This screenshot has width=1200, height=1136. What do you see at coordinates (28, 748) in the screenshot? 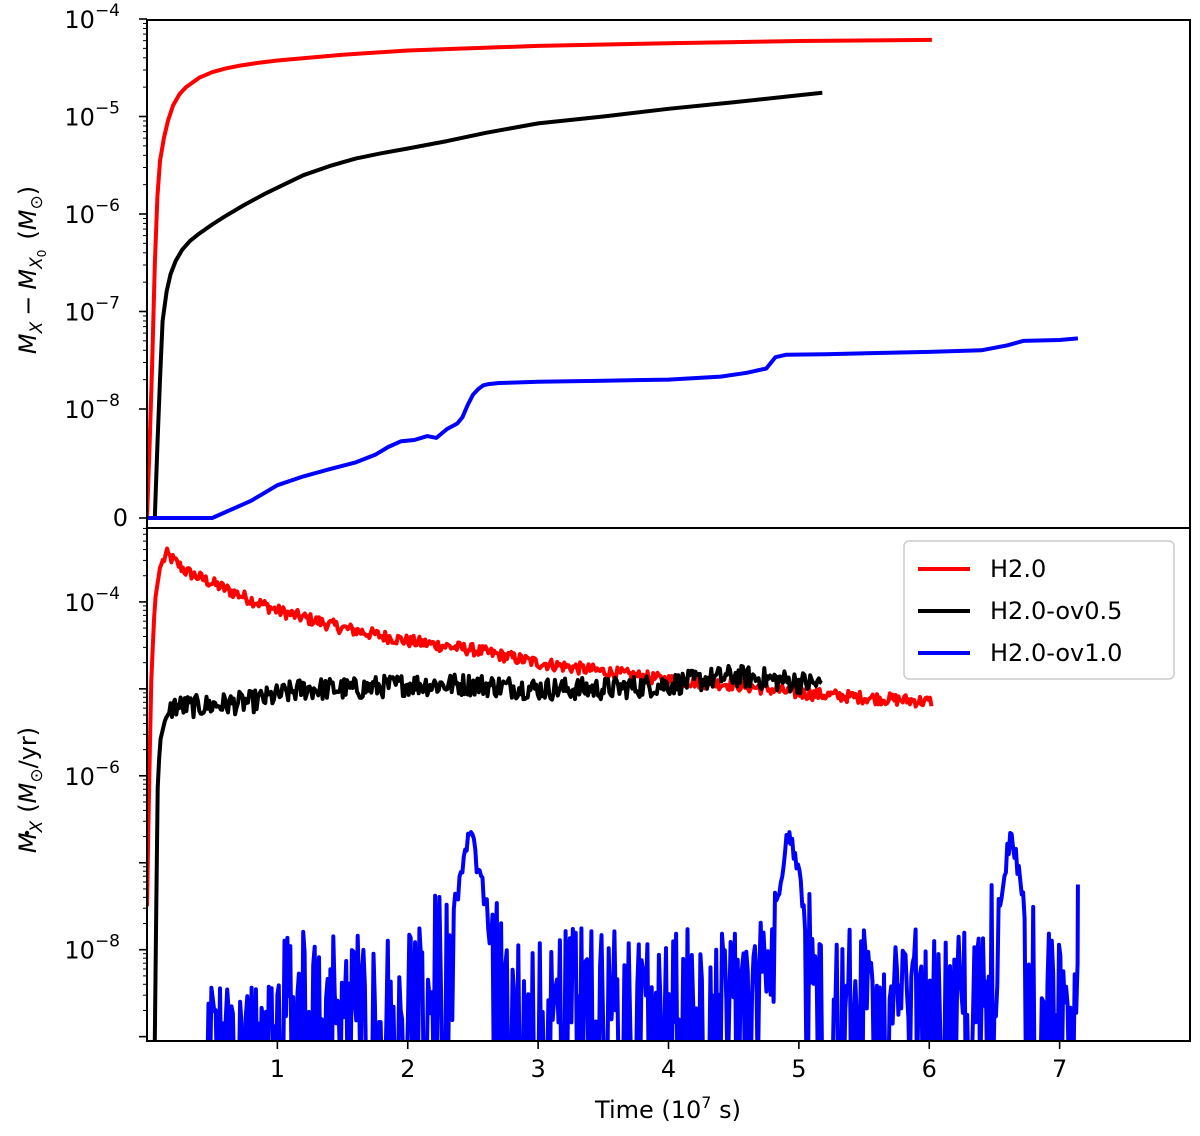
I see `bottom-ylabel-tail: /yr)` at bounding box center [28, 748].